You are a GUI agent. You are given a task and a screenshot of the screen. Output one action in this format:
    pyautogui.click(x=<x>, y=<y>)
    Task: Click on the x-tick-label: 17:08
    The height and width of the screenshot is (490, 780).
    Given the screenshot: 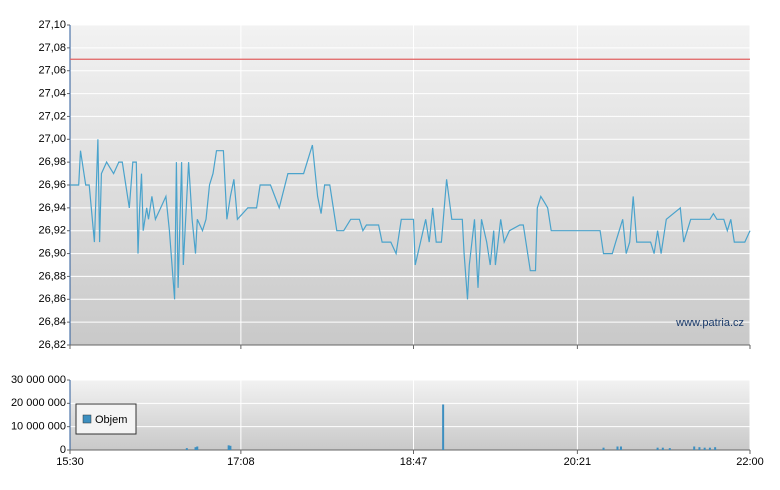 What is the action you would take?
    pyautogui.click(x=241, y=462)
    